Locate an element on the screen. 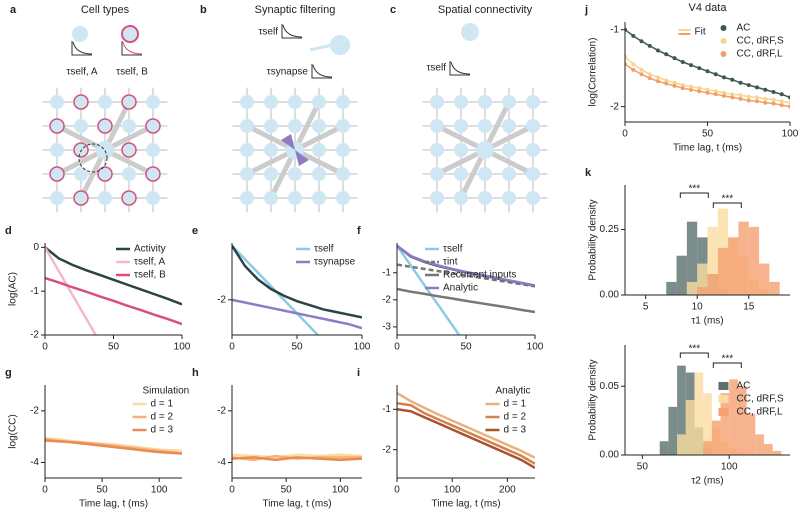  cell-a is located at coordinates (80, 34).